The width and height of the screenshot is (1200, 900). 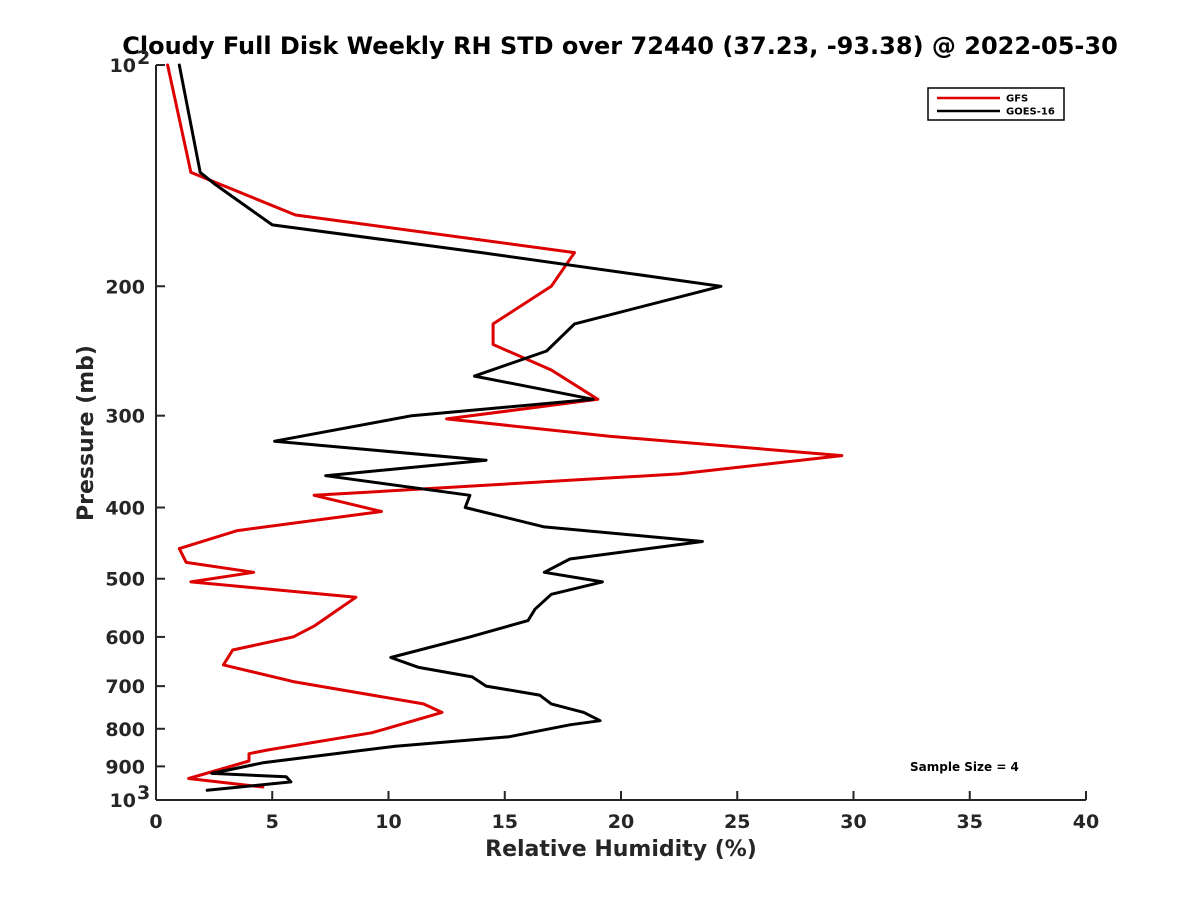 I want to click on sample-size-annotation: Sample Size = 4, so click(x=964, y=767).